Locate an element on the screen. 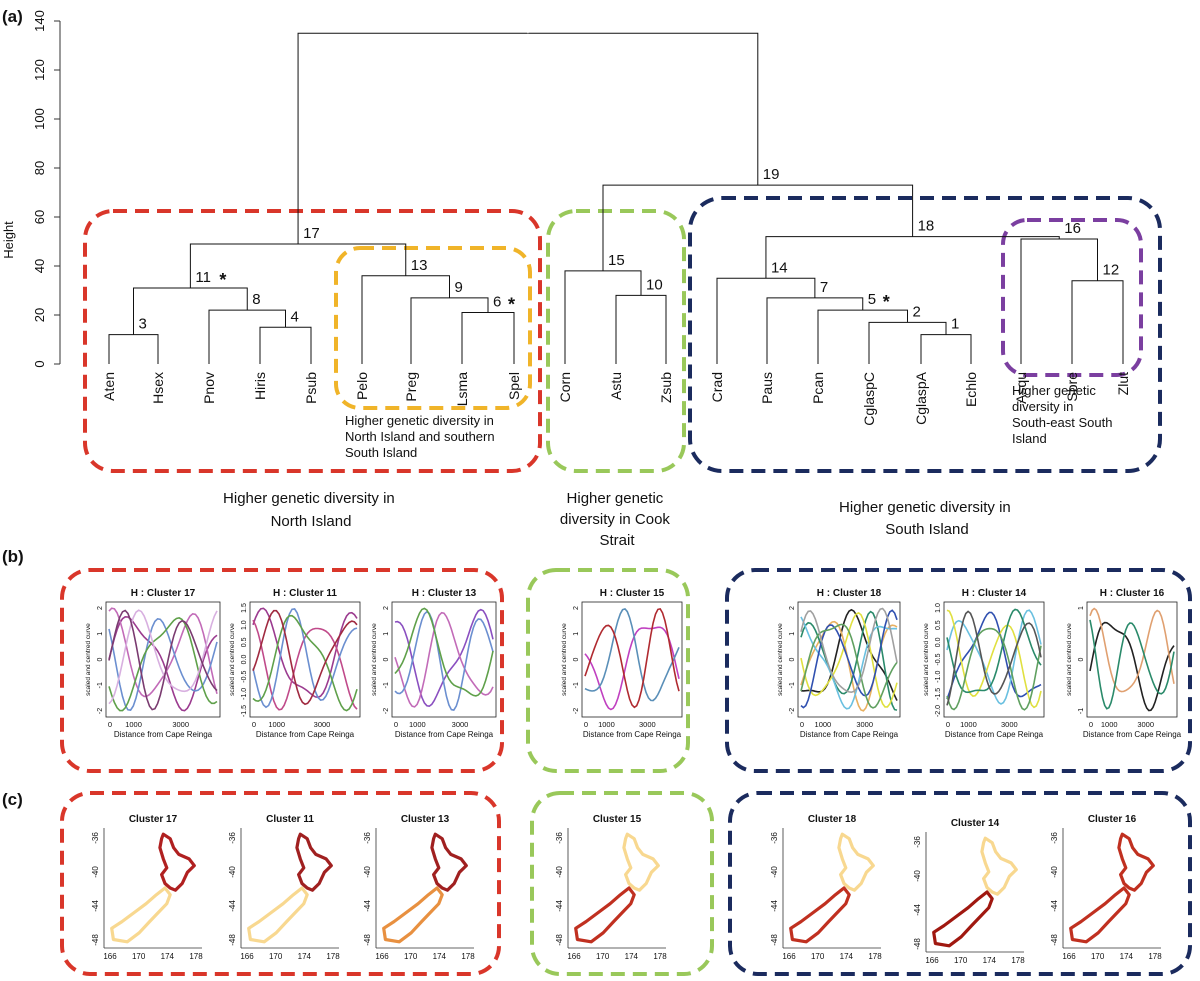 This screenshot has height=981, width=1200. map-title: Cluster 11 is located at coordinates (290, 819).